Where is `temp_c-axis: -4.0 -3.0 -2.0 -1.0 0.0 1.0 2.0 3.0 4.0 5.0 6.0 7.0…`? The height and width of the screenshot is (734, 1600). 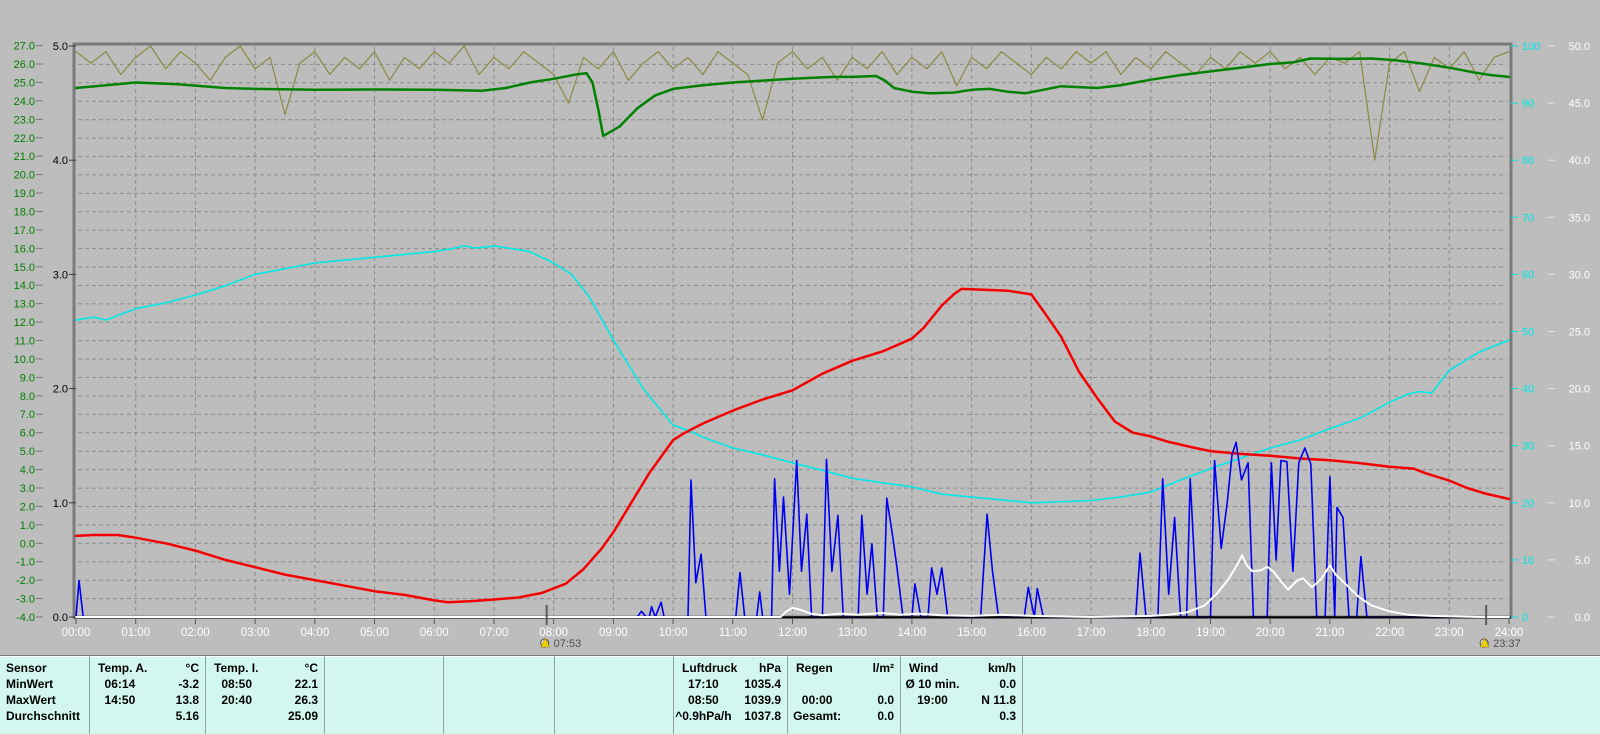
temp_c-axis: -4.0 -3.0 -2.0 -1.0 0.0 1.0 2.0 3.0 4.0 5.0 6.0 7.0… is located at coordinates (28, 332).